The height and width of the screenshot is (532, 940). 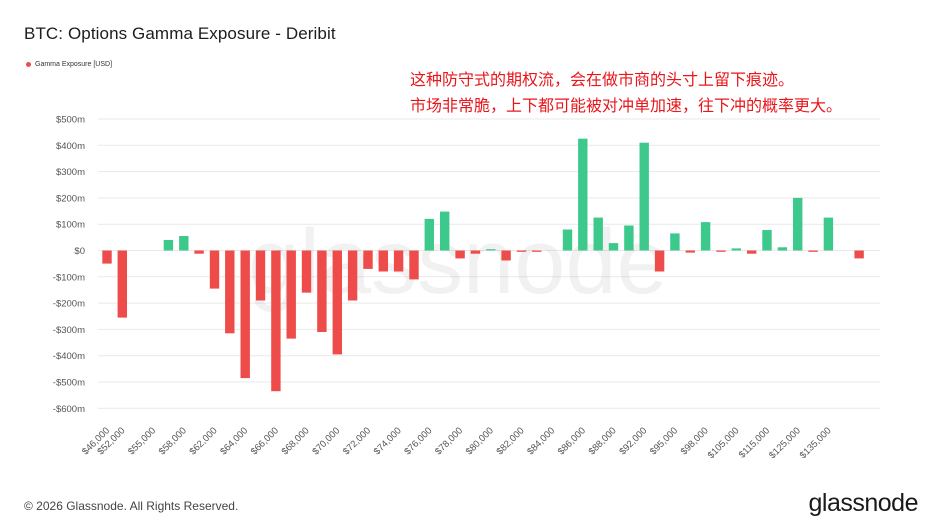 What do you see at coordinates (863, 503) in the screenshot?
I see `brand-logo: glassnode` at bounding box center [863, 503].